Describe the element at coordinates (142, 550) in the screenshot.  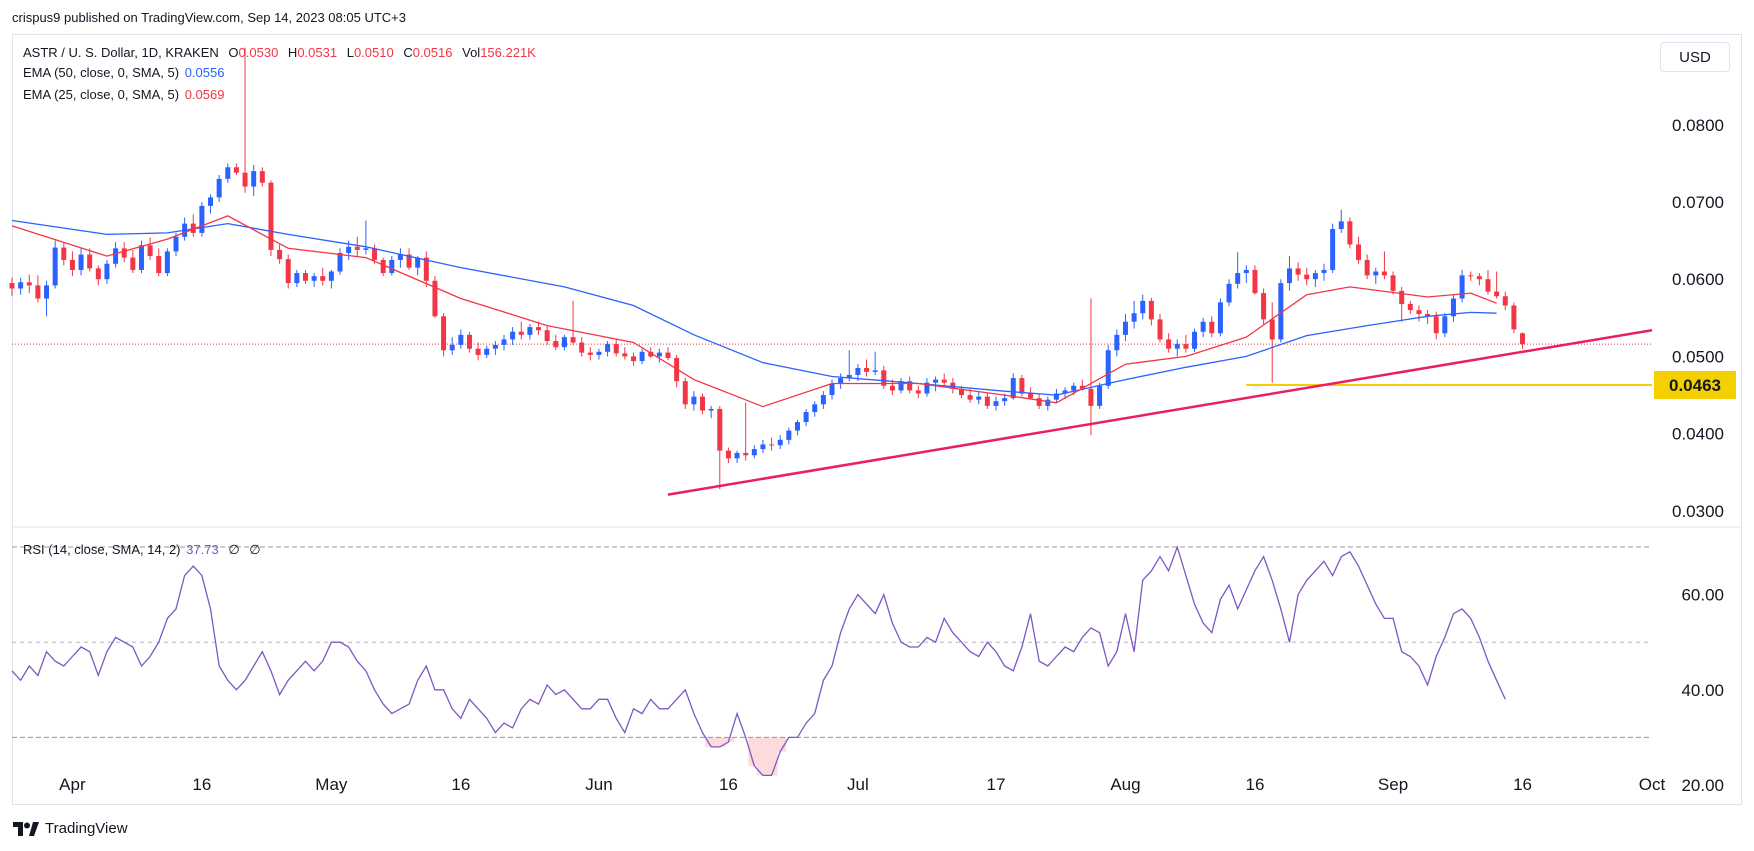
I see `rsi-legend: RSI (14, close, SMA, 14, 2) 37.73 ∅ ∅` at that location.